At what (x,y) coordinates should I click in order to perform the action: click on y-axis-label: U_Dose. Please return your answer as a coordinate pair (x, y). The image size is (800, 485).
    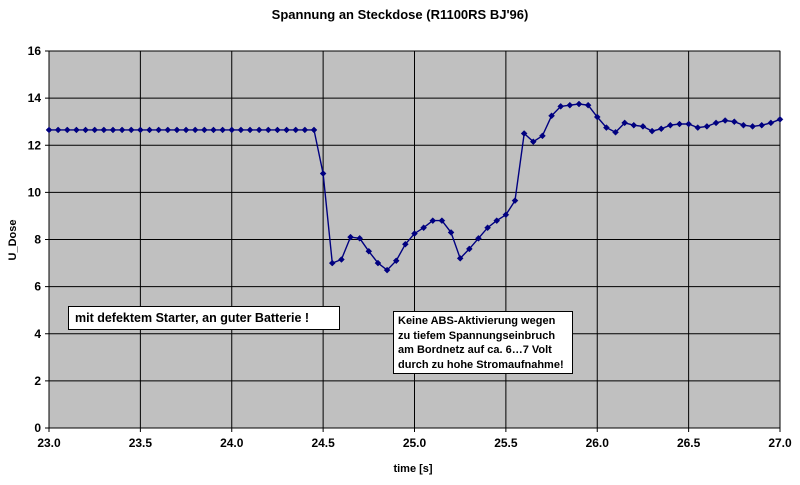
    Looking at the image, I should click on (13, 240).